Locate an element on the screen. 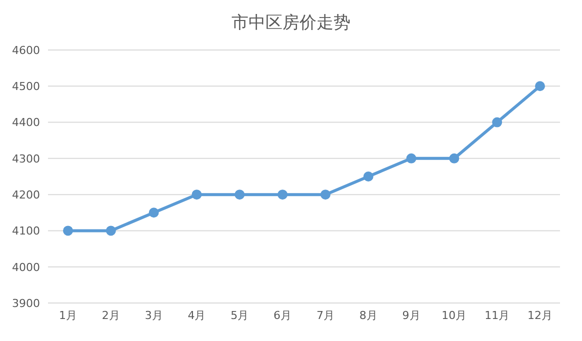 This screenshot has height=341, width=582. y-tick-label: 4000 is located at coordinates (26, 267).